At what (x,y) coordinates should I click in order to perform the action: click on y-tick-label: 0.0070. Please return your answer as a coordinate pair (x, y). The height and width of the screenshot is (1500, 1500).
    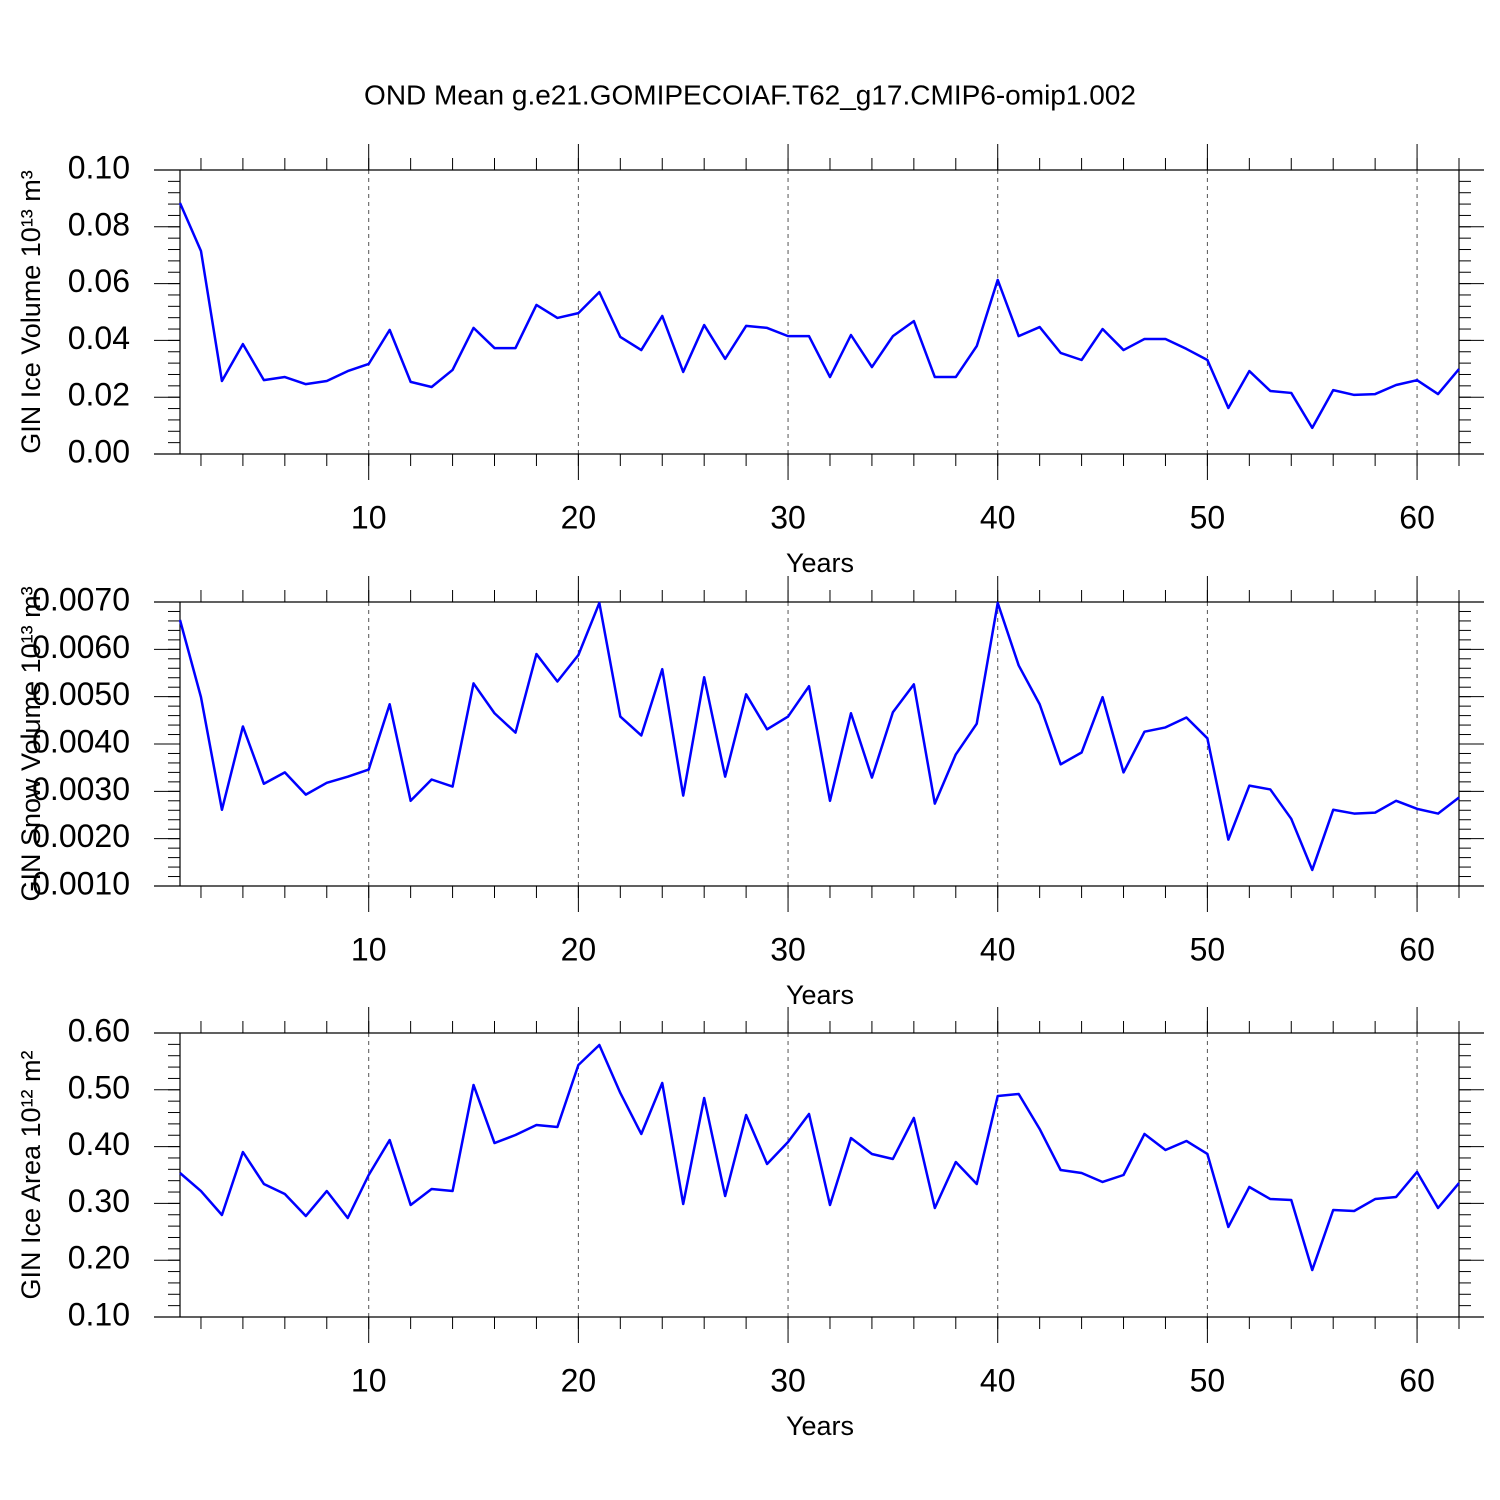
    Looking at the image, I should click on (81, 599).